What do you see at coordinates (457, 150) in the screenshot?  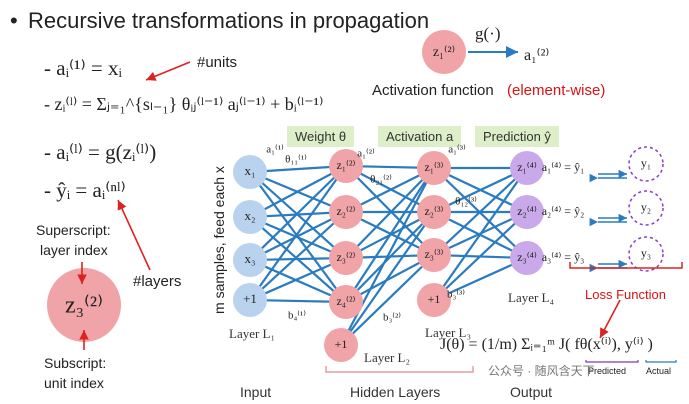 I see `edge-label: a₁⁽³⁾` at bounding box center [457, 150].